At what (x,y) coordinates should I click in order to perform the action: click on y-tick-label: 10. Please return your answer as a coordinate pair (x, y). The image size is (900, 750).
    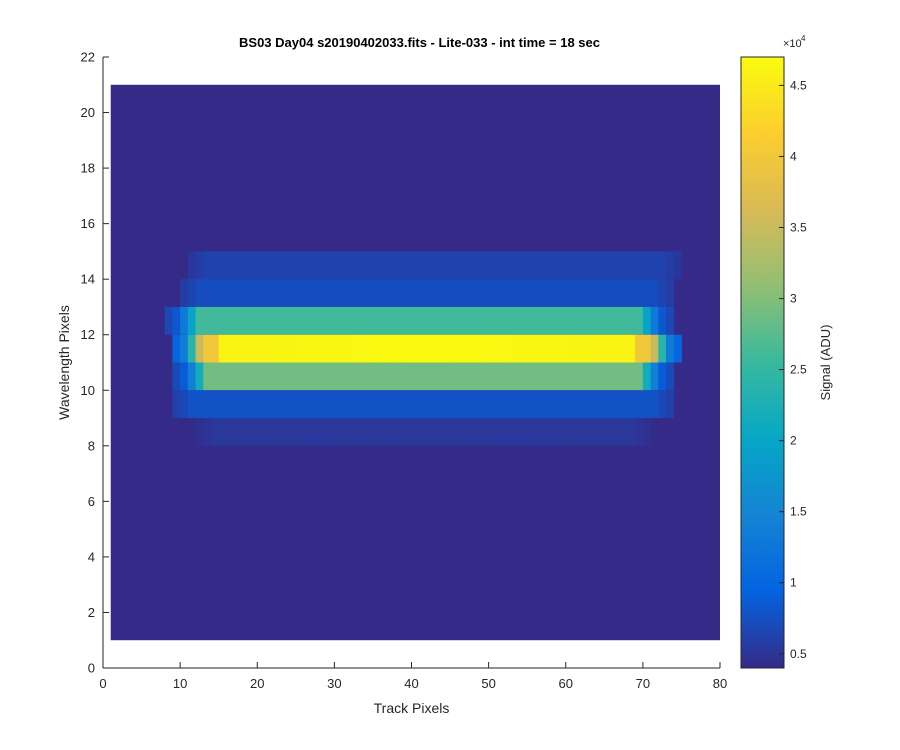
    Looking at the image, I should click on (88, 390).